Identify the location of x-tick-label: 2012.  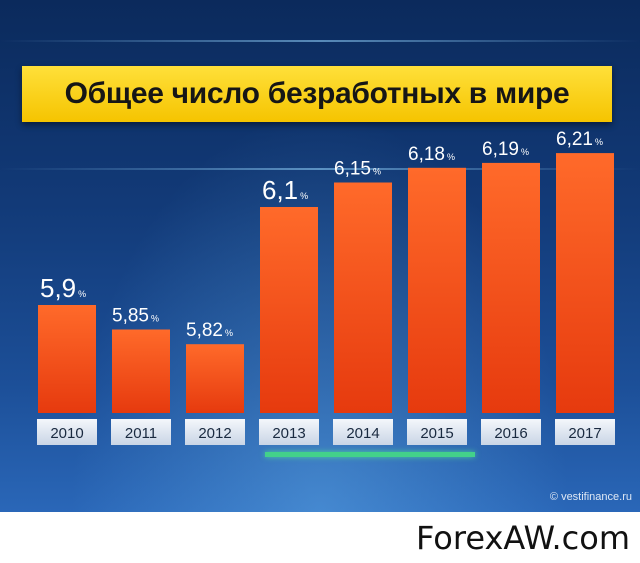
(214, 433).